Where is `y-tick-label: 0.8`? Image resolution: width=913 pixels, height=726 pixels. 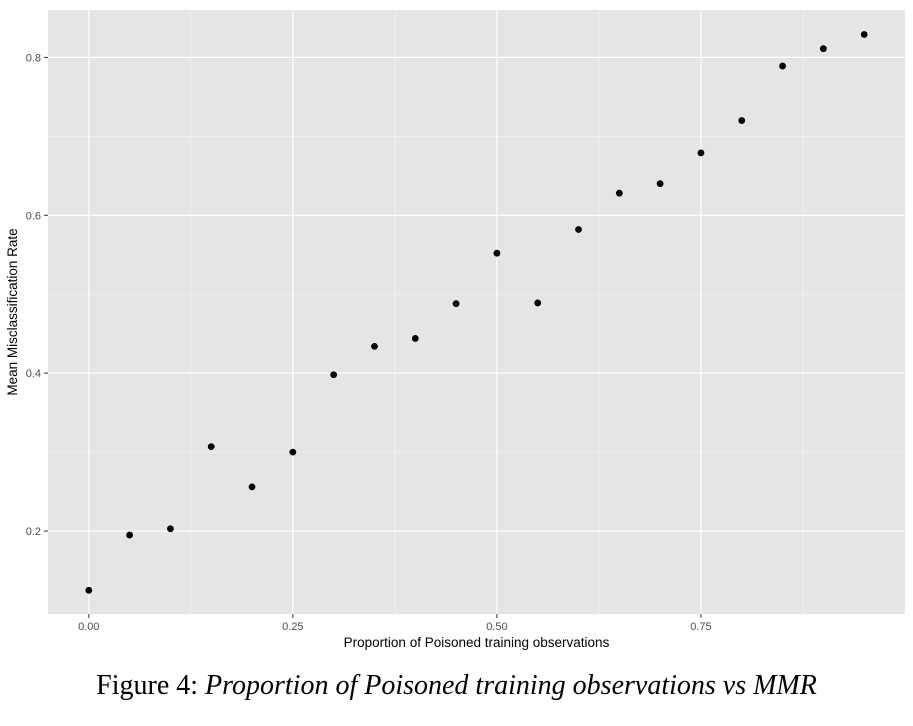
y-tick-label: 0.8 is located at coordinates (33, 58).